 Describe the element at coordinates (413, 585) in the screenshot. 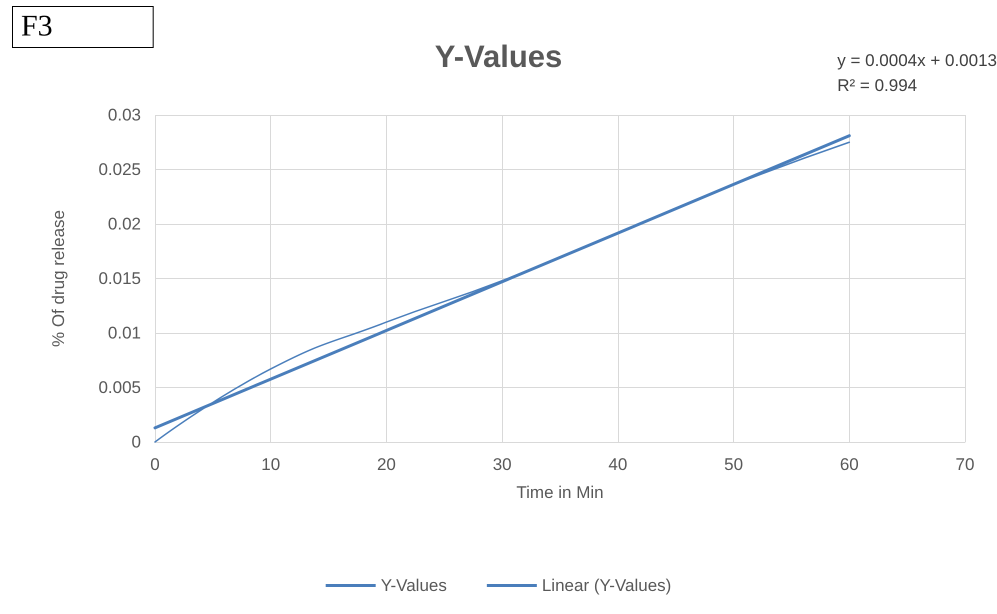

I see `legend-label: Y-Values` at that location.